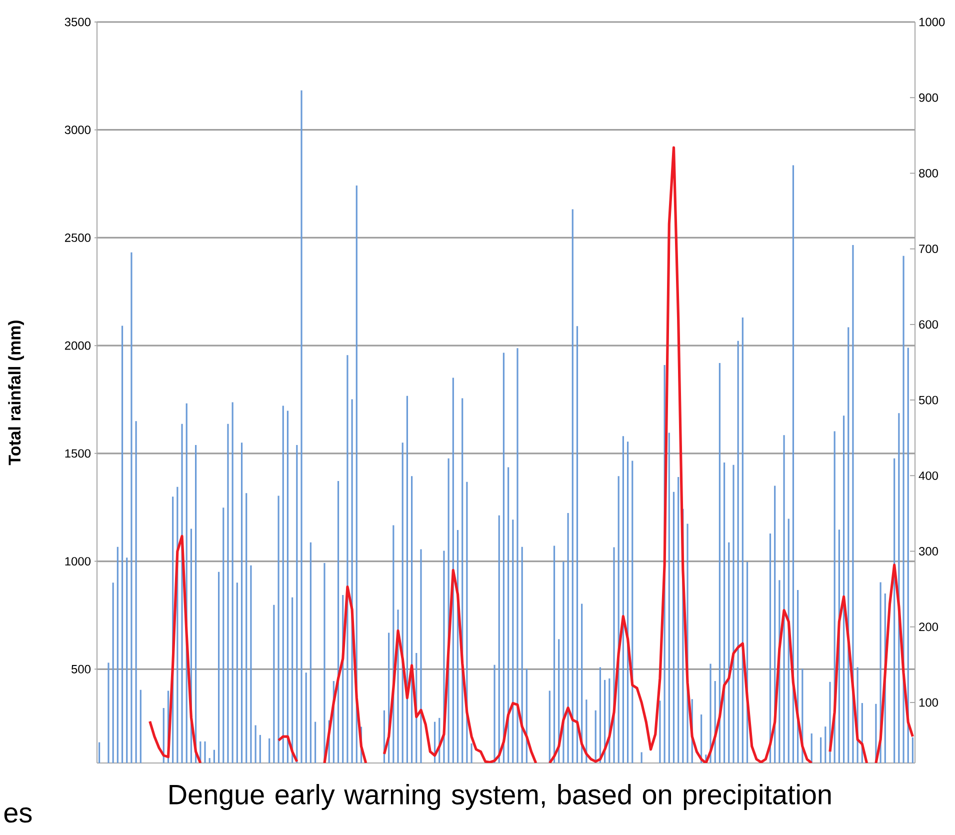 The image size is (955, 835). Describe the element at coordinates (928, 475) in the screenshot. I see `y2-tick-label: 400` at that location.